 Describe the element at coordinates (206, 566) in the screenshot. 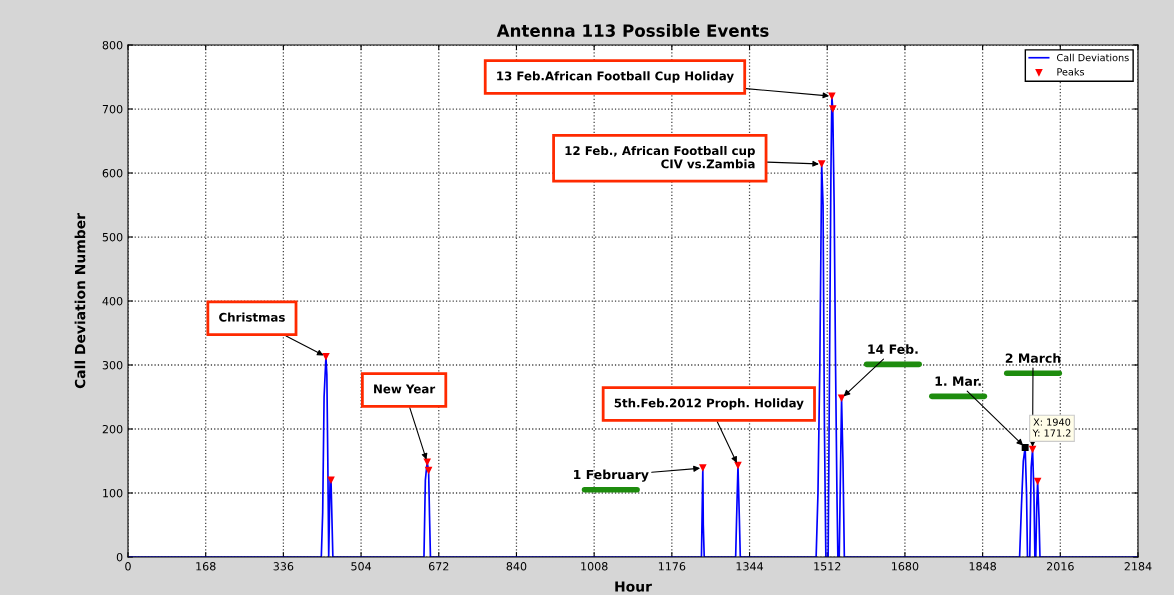

I see `x-tick-label: 168` at that location.